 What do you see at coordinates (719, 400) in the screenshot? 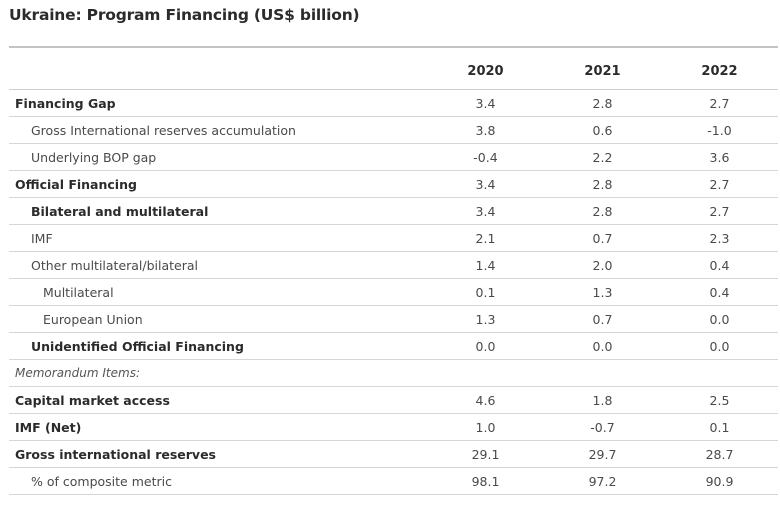
I see `value-2022: 2.5` at bounding box center [719, 400].